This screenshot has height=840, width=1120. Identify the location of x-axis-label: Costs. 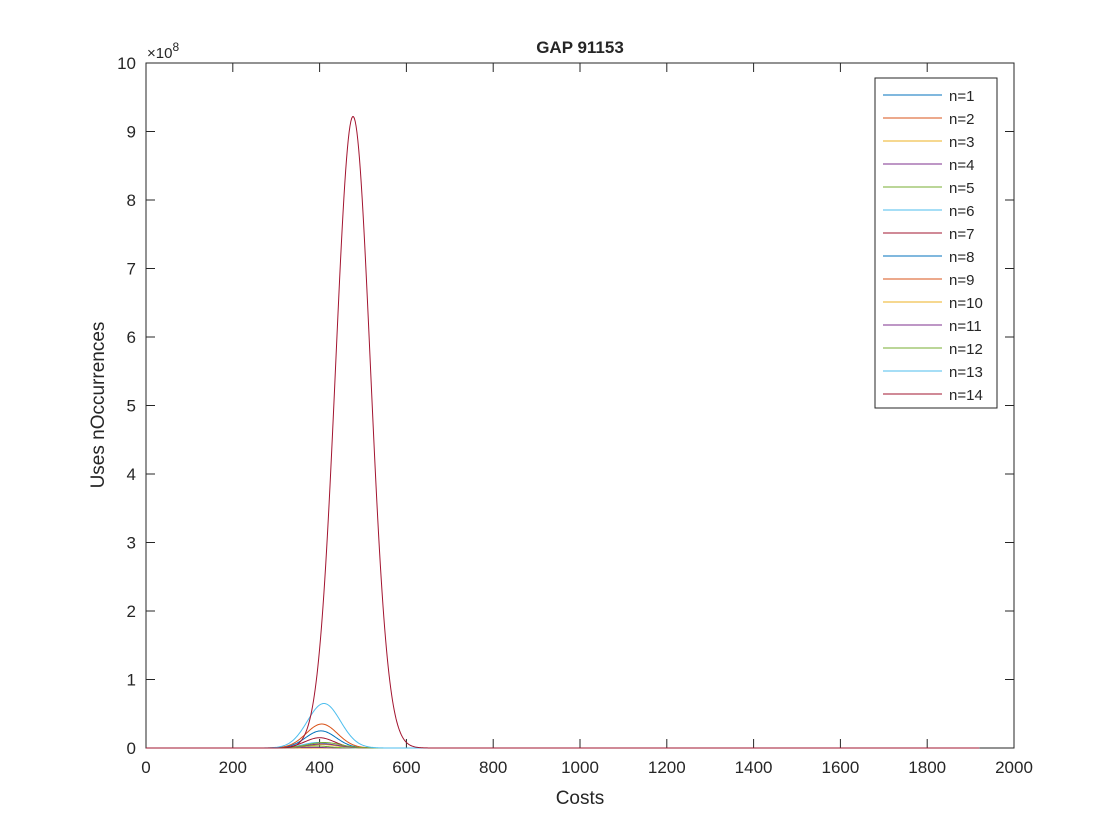
(580, 798).